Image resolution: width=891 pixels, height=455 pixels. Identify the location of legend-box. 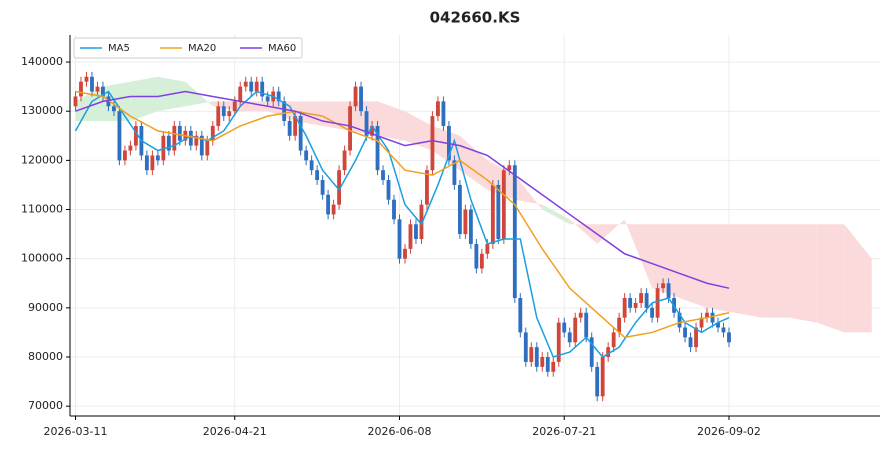
(188, 48).